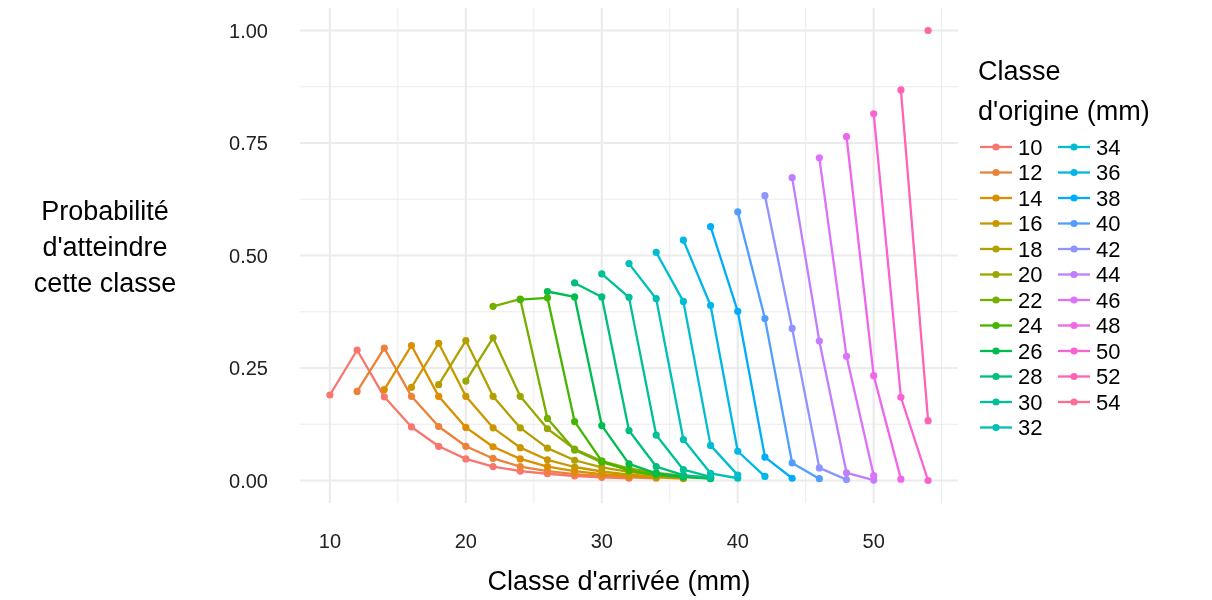 Image resolution: width=1212 pixels, height=600 pixels. Describe the element at coordinates (1108, 147) in the screenshot. I see `legend-label: 34` at that location.